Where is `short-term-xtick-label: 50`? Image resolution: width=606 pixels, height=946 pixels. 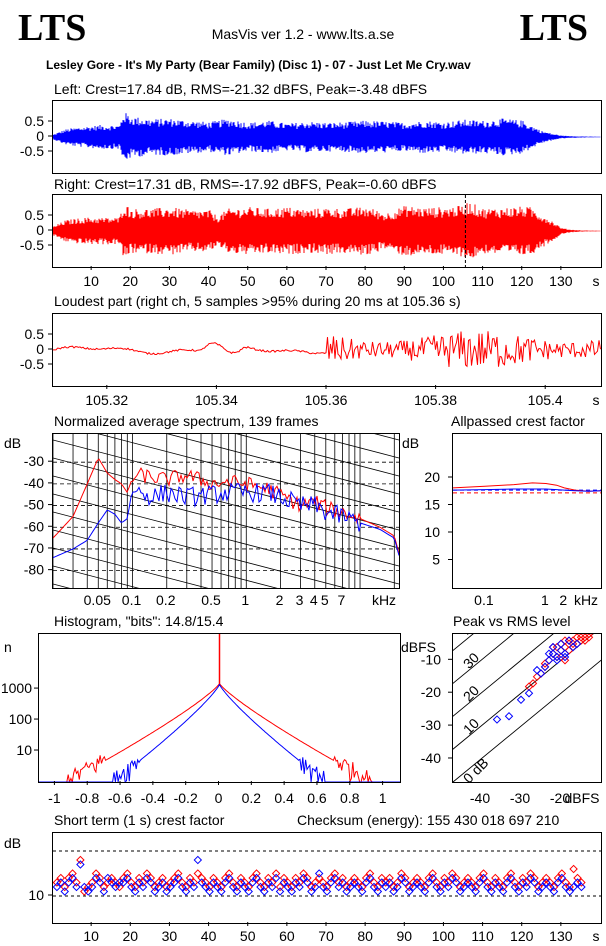
short-term-xtick-label: 50 is located at coordinates (248, 936).